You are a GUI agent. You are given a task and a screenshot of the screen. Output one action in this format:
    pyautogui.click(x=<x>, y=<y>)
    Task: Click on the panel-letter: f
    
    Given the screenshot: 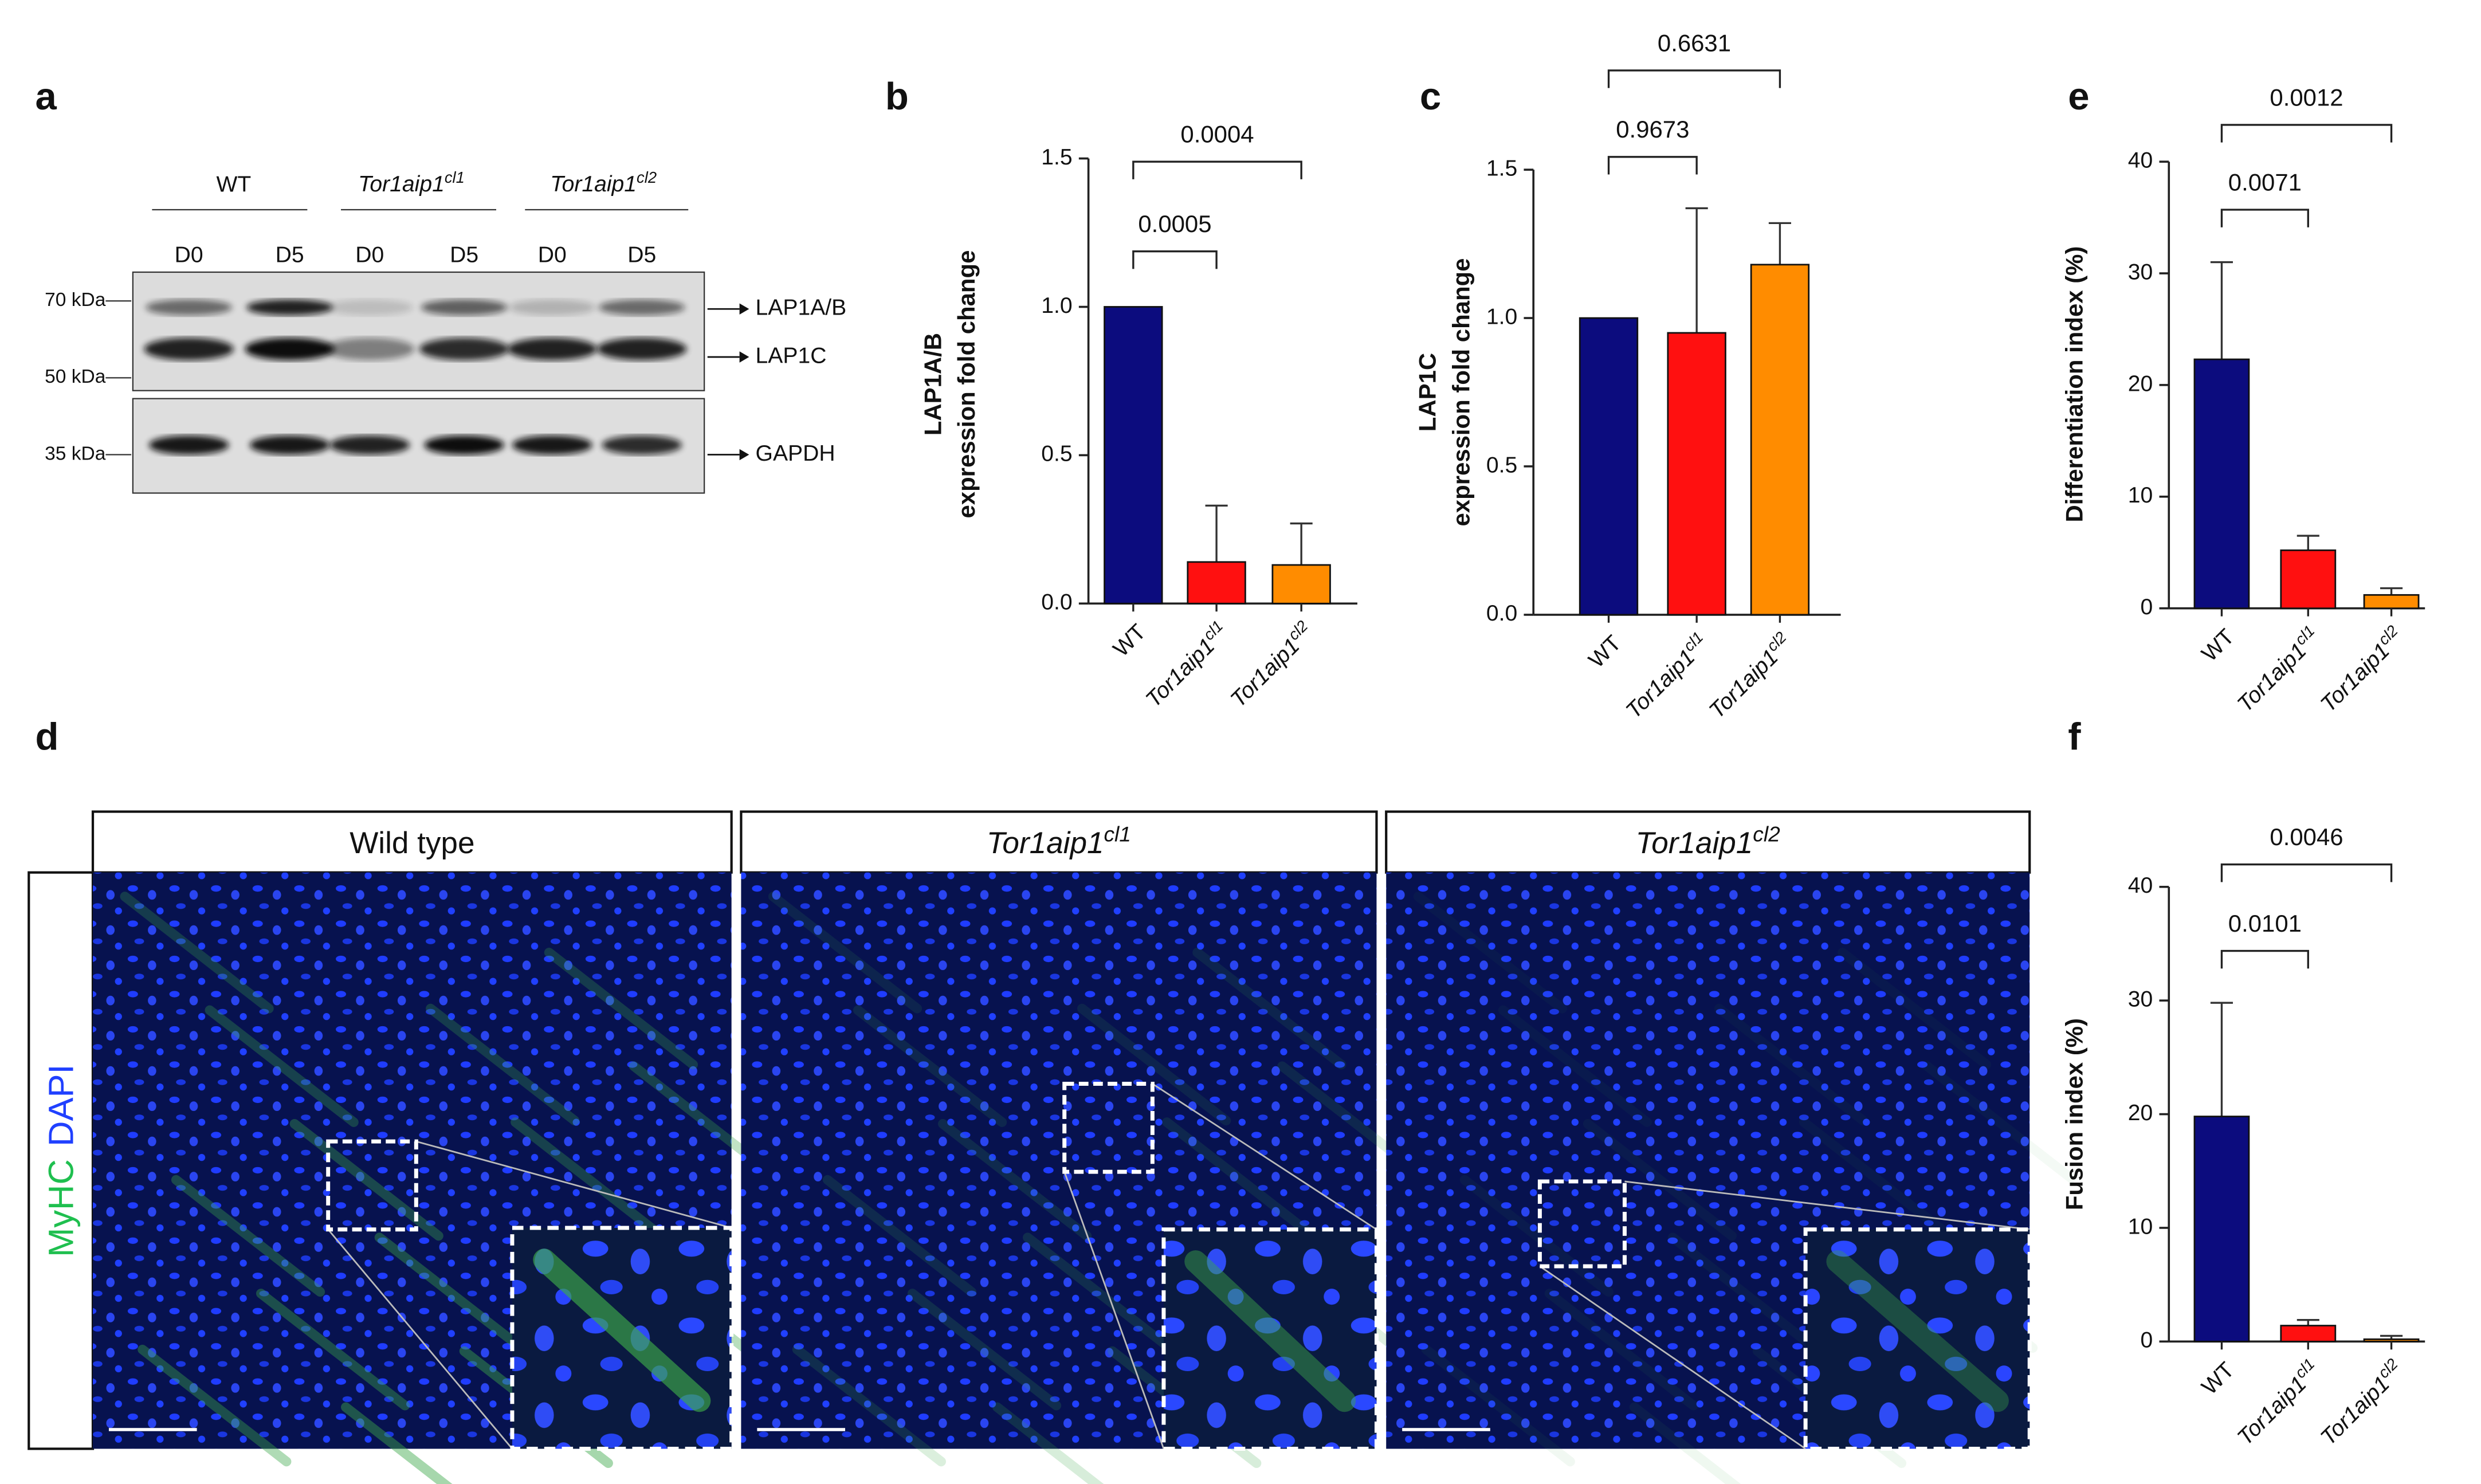 What is the action you would take?
    pyautogui.click(x=2074, y=737)
    